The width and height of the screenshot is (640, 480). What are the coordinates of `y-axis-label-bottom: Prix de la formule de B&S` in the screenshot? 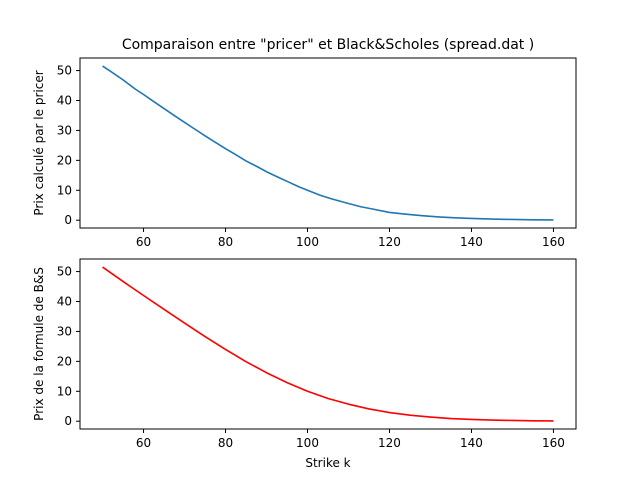 It's located at (39, 344).